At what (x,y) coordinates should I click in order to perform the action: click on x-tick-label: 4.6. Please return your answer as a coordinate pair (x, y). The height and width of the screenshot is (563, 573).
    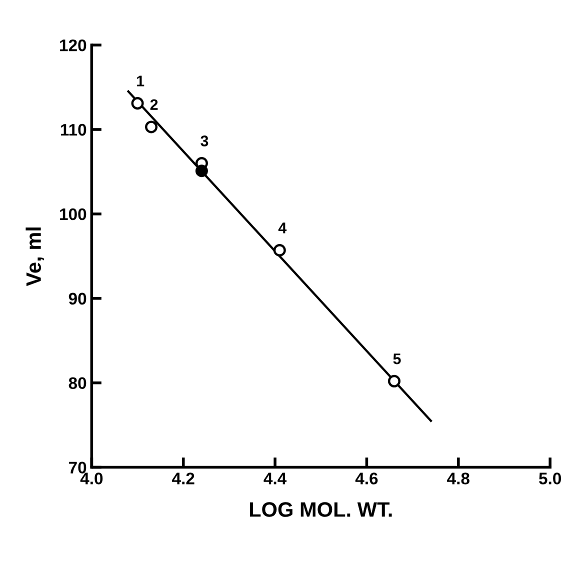
    Looking at the image, I should click on (366, 478).